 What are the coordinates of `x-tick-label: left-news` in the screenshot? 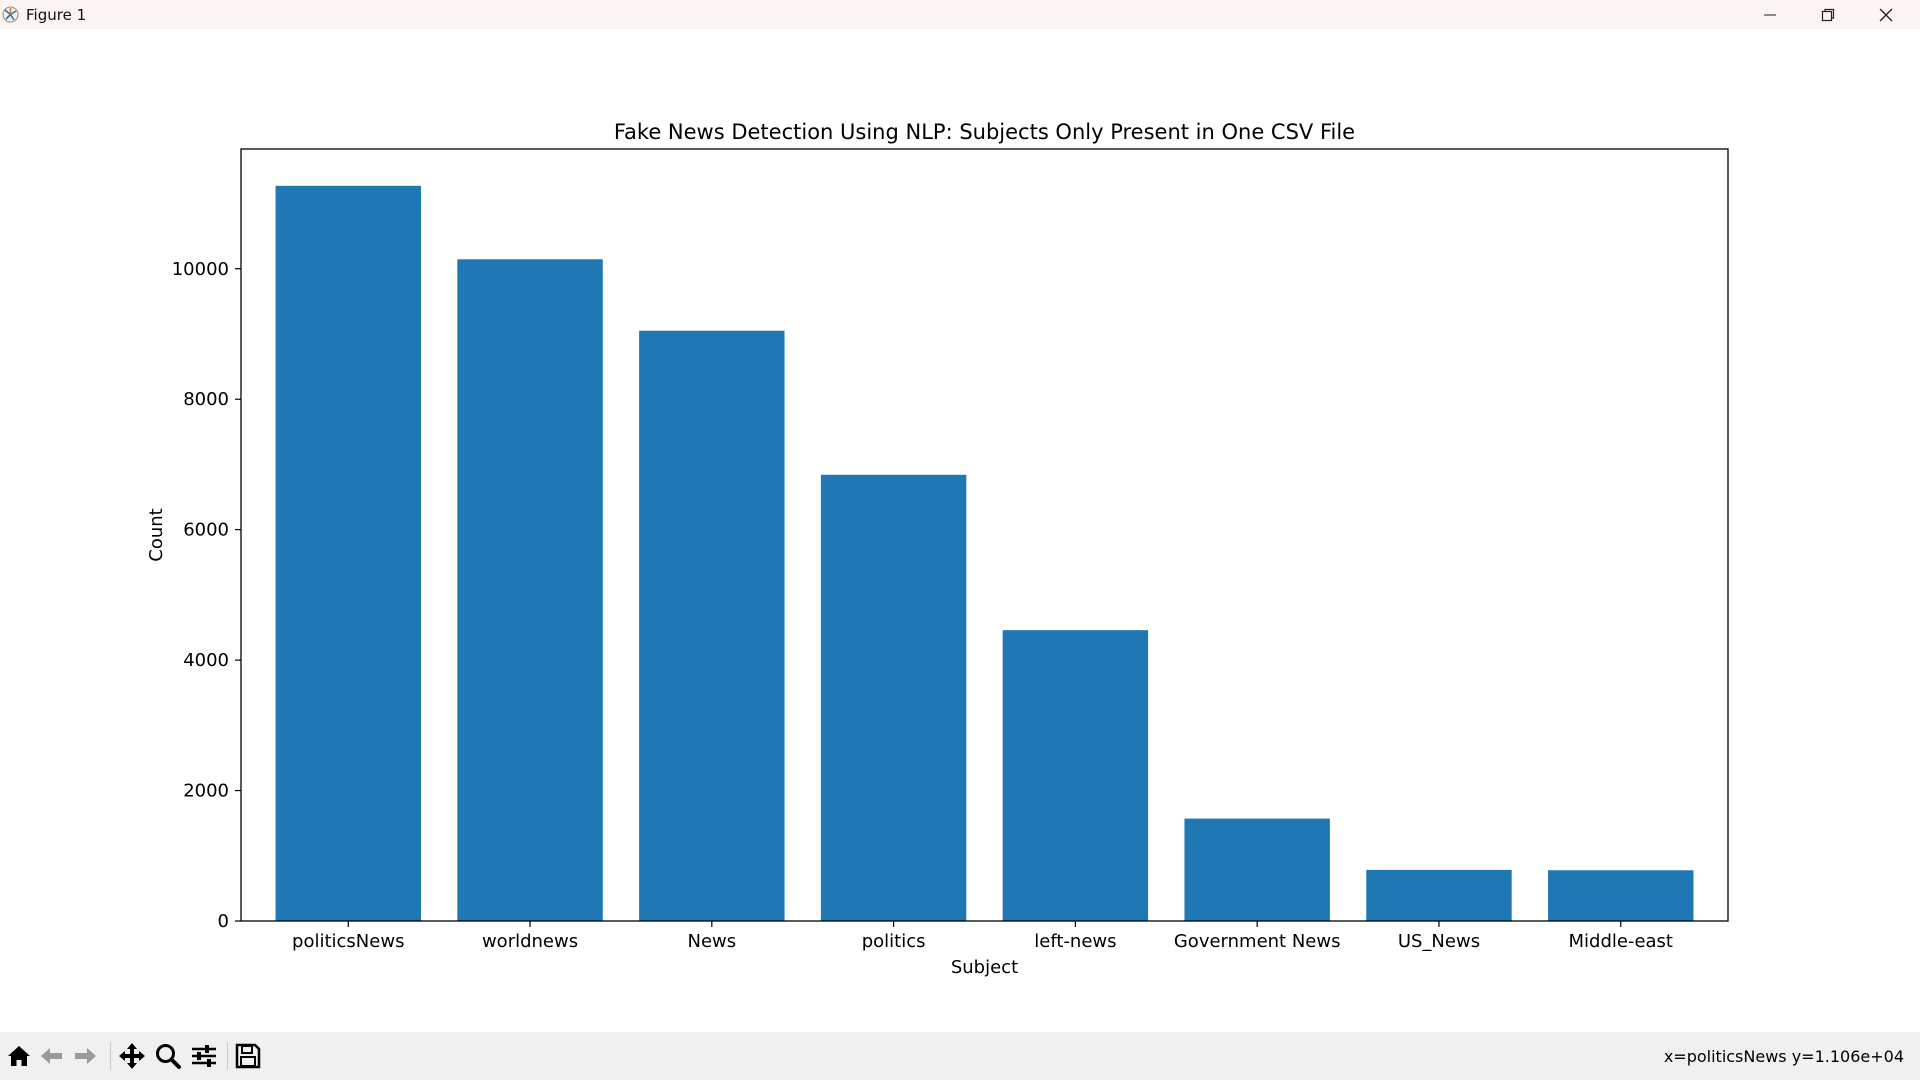 It's located at (1075, 941).